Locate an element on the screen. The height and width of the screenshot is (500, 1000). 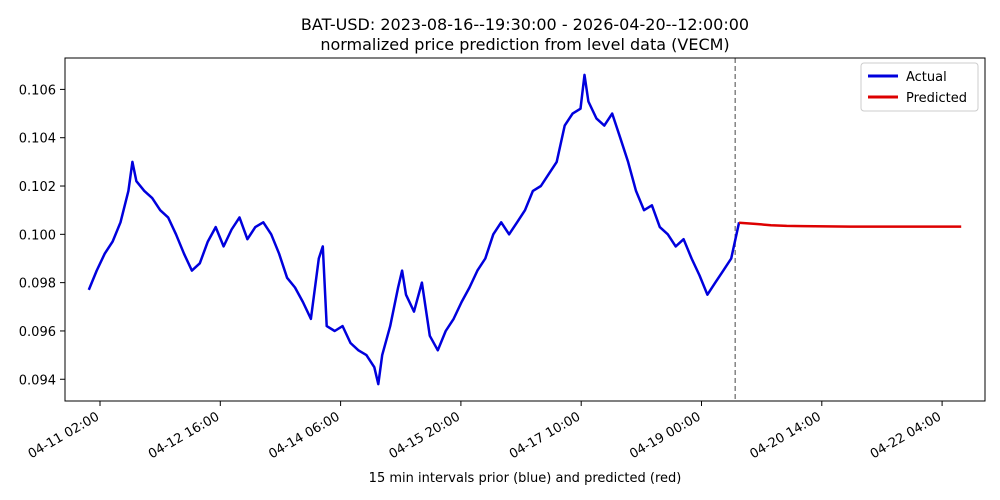
legend-label-actual: Actual is located at coordinates (926, 77).